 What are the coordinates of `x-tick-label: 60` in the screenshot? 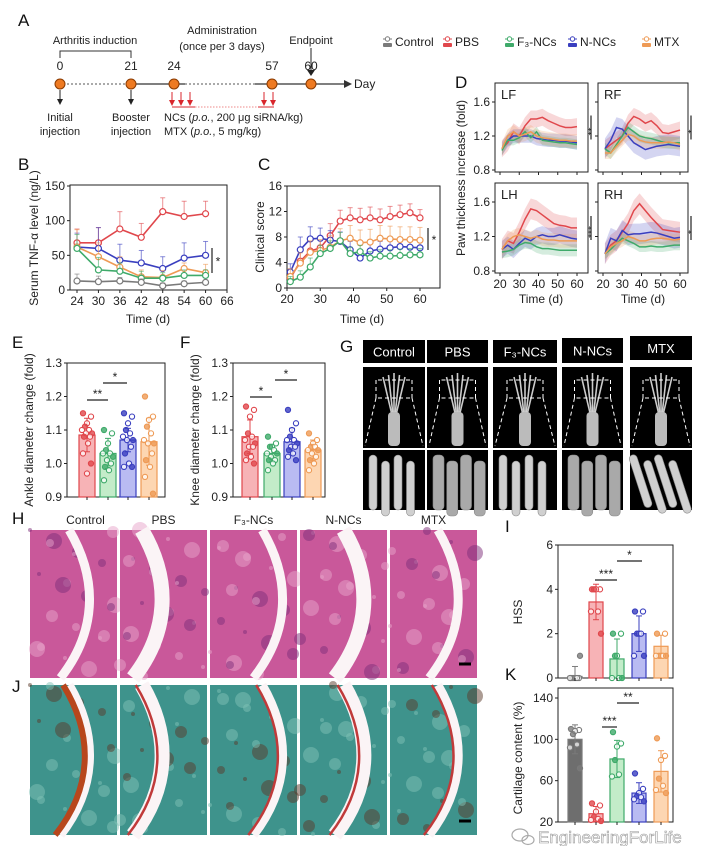 It's located at (577, 284).